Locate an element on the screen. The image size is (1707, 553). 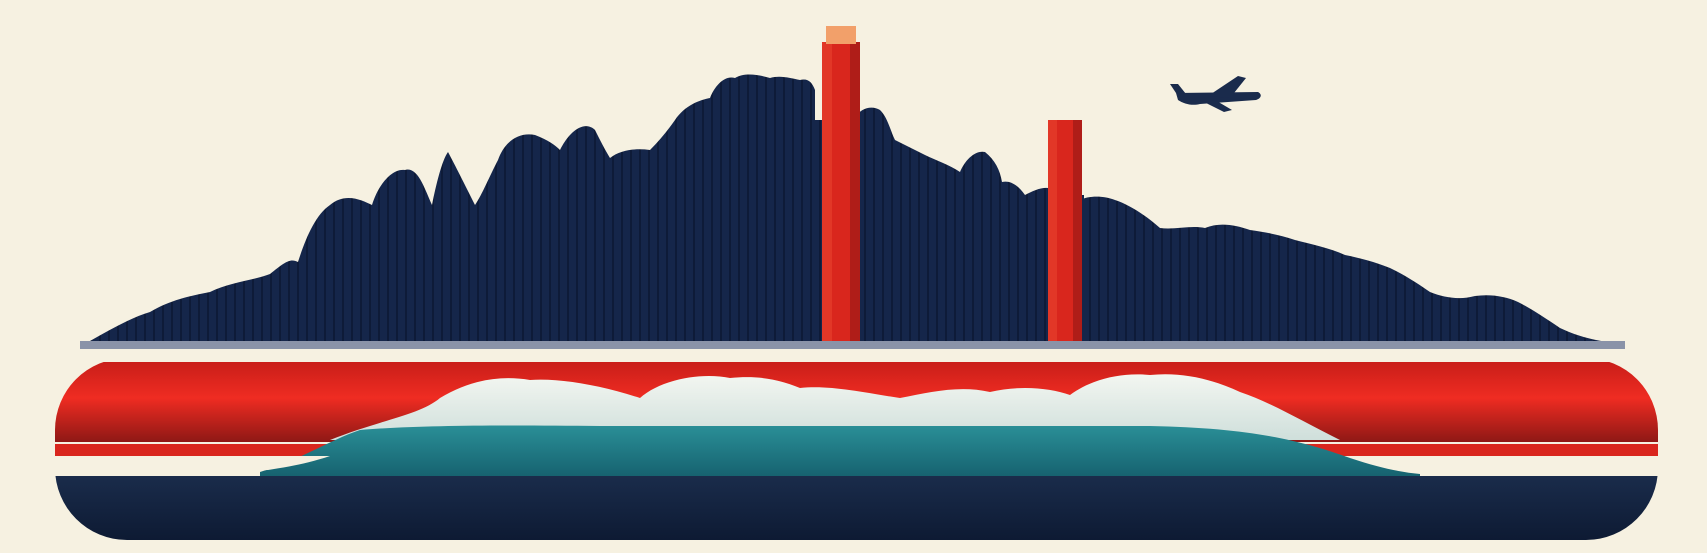
horizon-line is located at coordinates (852, 345).